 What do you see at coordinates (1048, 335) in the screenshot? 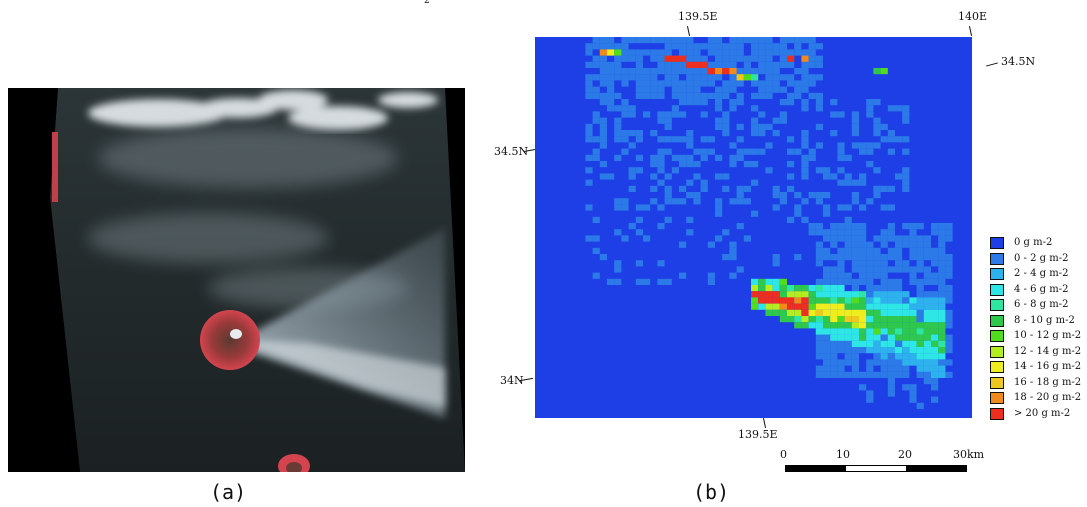
I see `legend-label: 10 - 12 g m-2` at bounding box center [1048, 335].